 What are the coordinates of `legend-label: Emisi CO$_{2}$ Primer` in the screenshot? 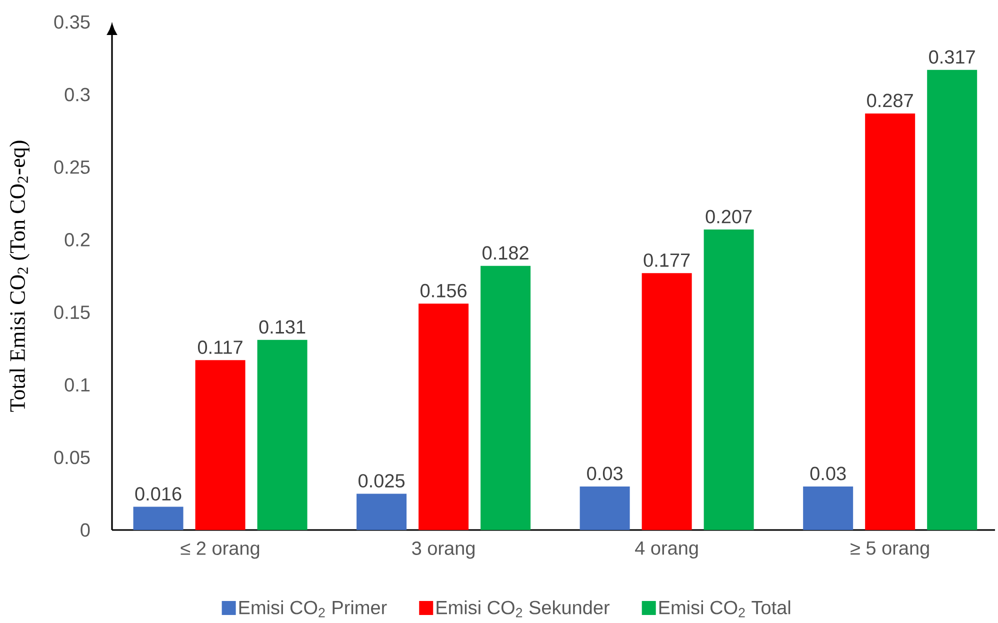 It's located at (313, 609).